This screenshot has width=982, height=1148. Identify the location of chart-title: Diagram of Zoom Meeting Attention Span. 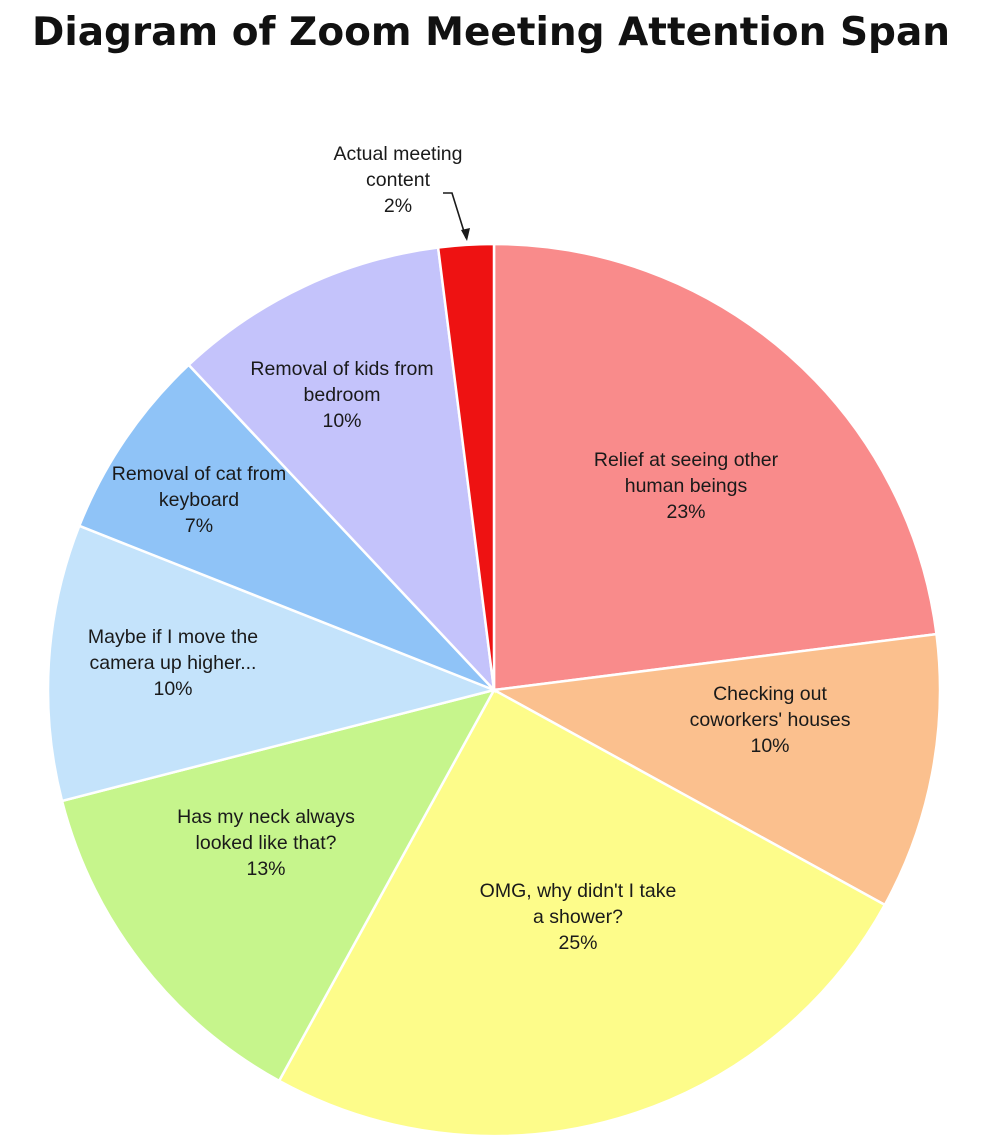
(491, 32).